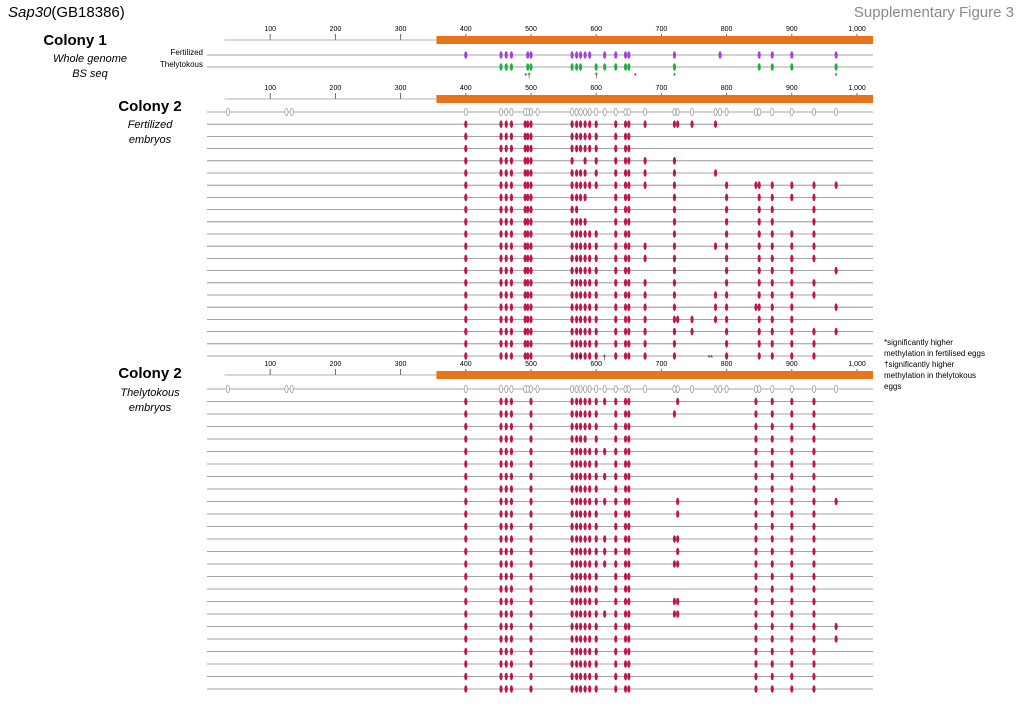  Describe the element at coordinates (181, 64) in the screenshot. I see `track-label-thelytokous: Thelytokous` at that location.